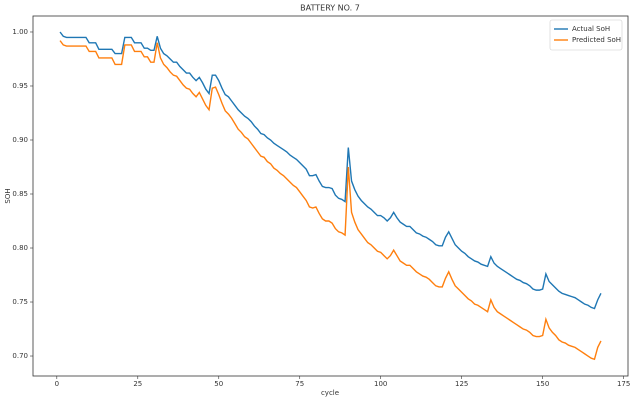 This screenshot has width=632, height=401. What do you see at coordinates (218, 384) in the screenshot?
I see `x-tick-label: 50` at bounding box center [218, 384].